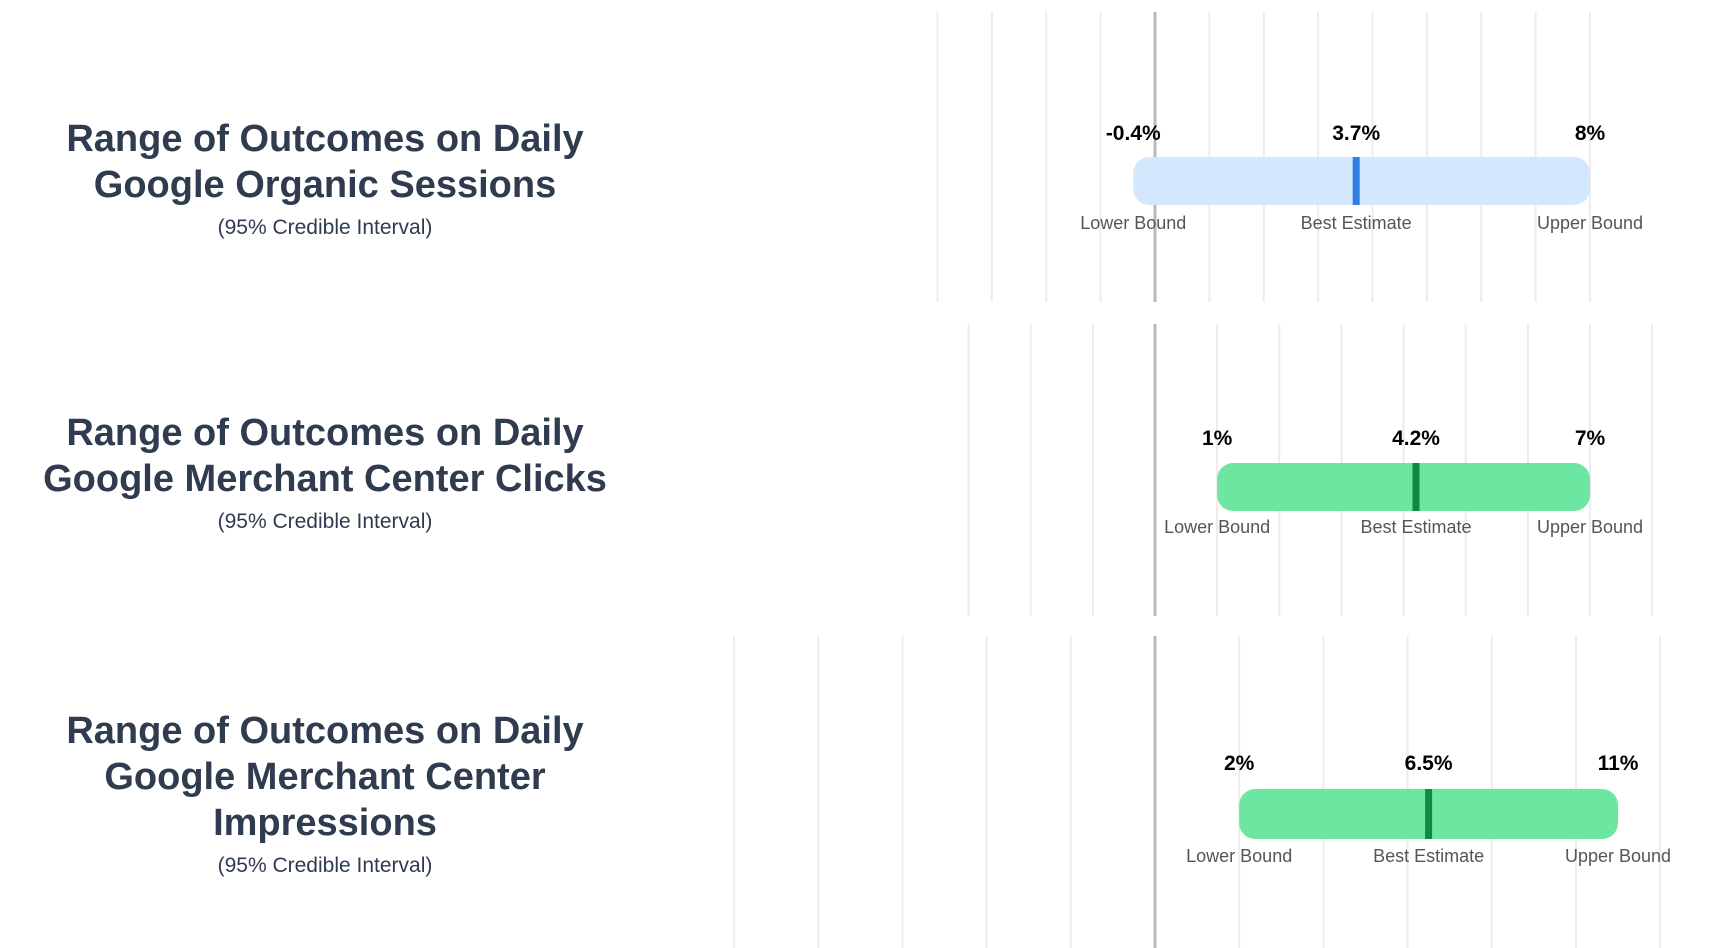  What do you see at coordinates (1217, 438) in the screenshot?
I see `lower-value-label: 1%` at bounding box center [1217, 438].